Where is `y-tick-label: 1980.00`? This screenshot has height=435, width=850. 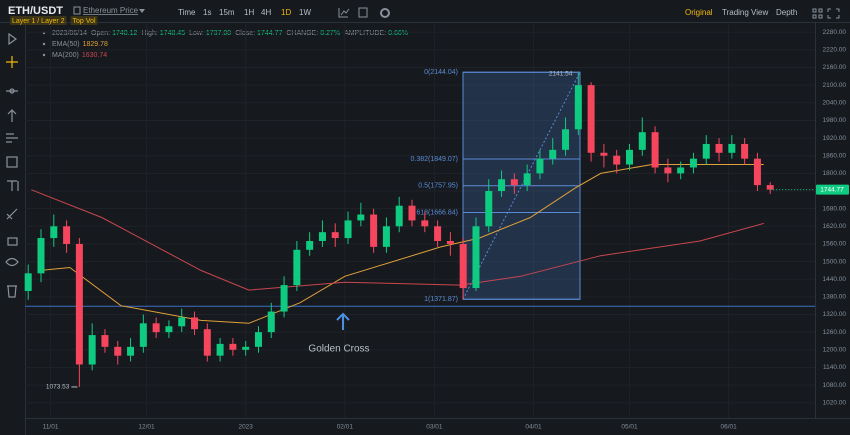 y-tick-label: 1980.00 is located at coordinates (835, 120).